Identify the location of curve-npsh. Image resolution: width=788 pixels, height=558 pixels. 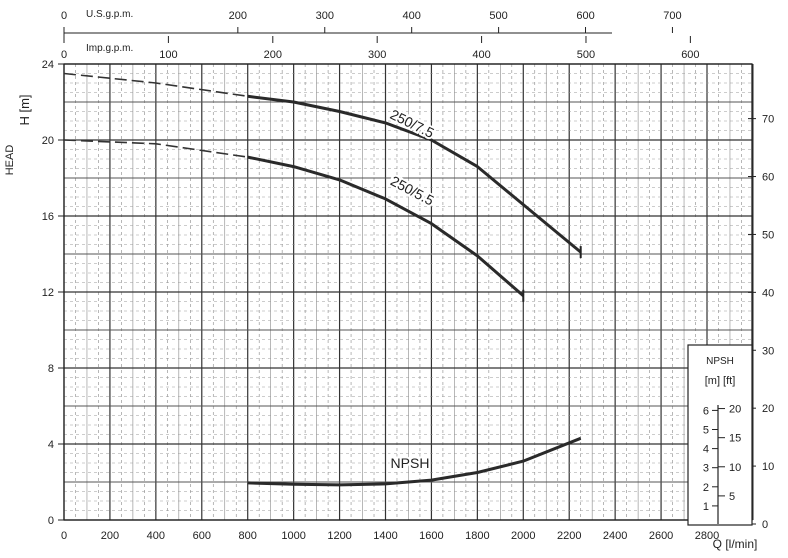
(414, 461).